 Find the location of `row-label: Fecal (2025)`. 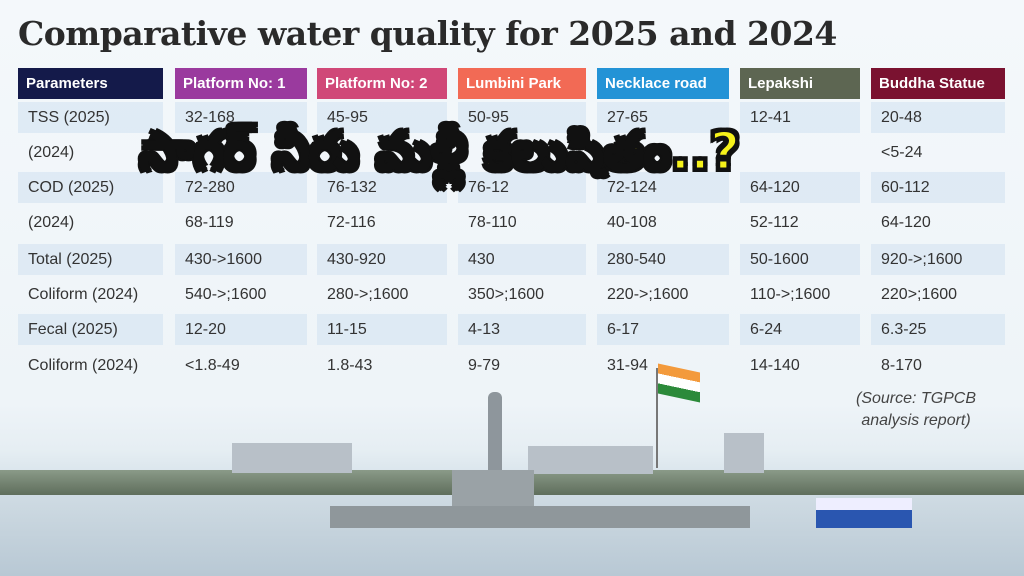

row-label: Fecal (2025) is located at coordinates (90, 329).